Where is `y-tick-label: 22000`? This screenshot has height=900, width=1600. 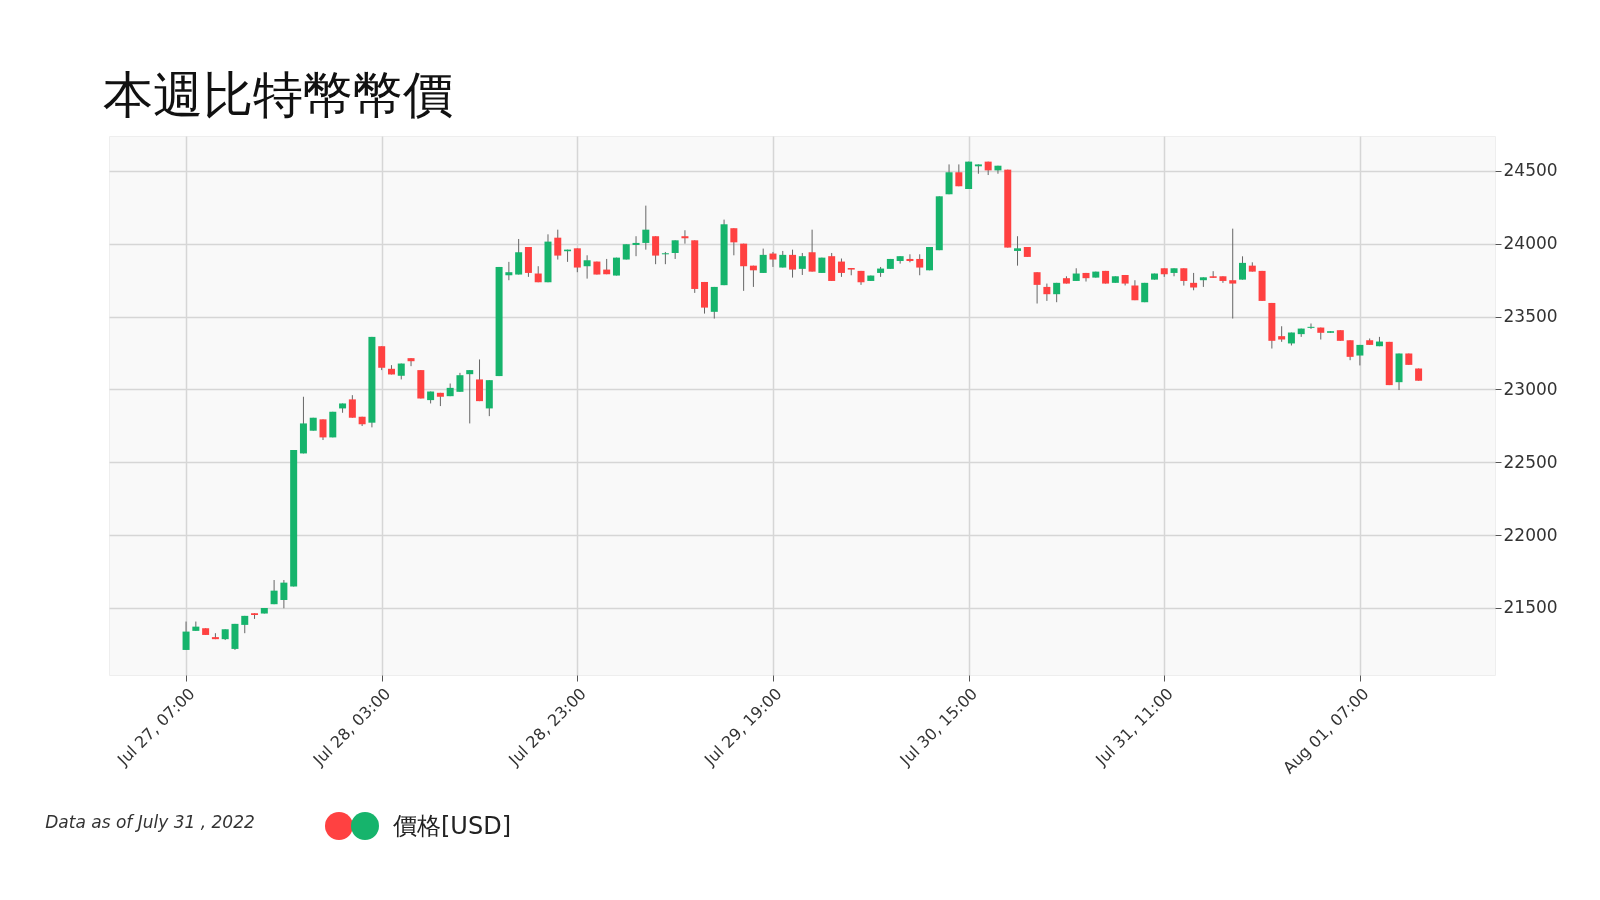 y-tick-label: 22000 is located at coordinates (1530, 534).